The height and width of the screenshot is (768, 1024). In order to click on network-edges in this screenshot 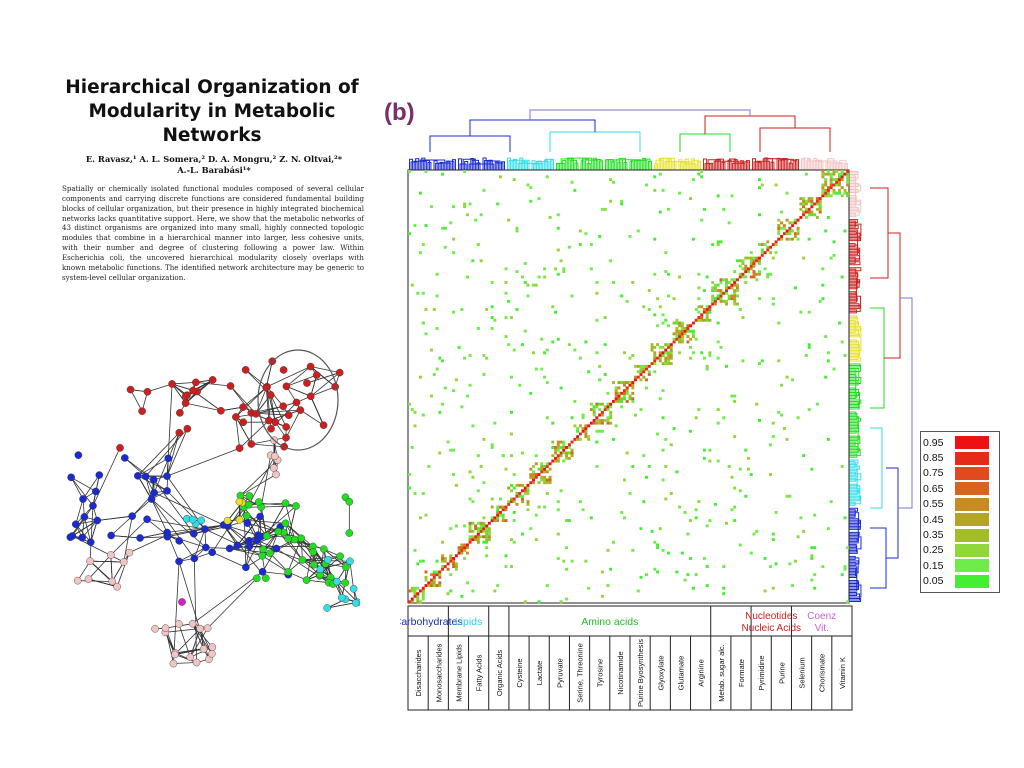, I will do `click(214, 512)`.